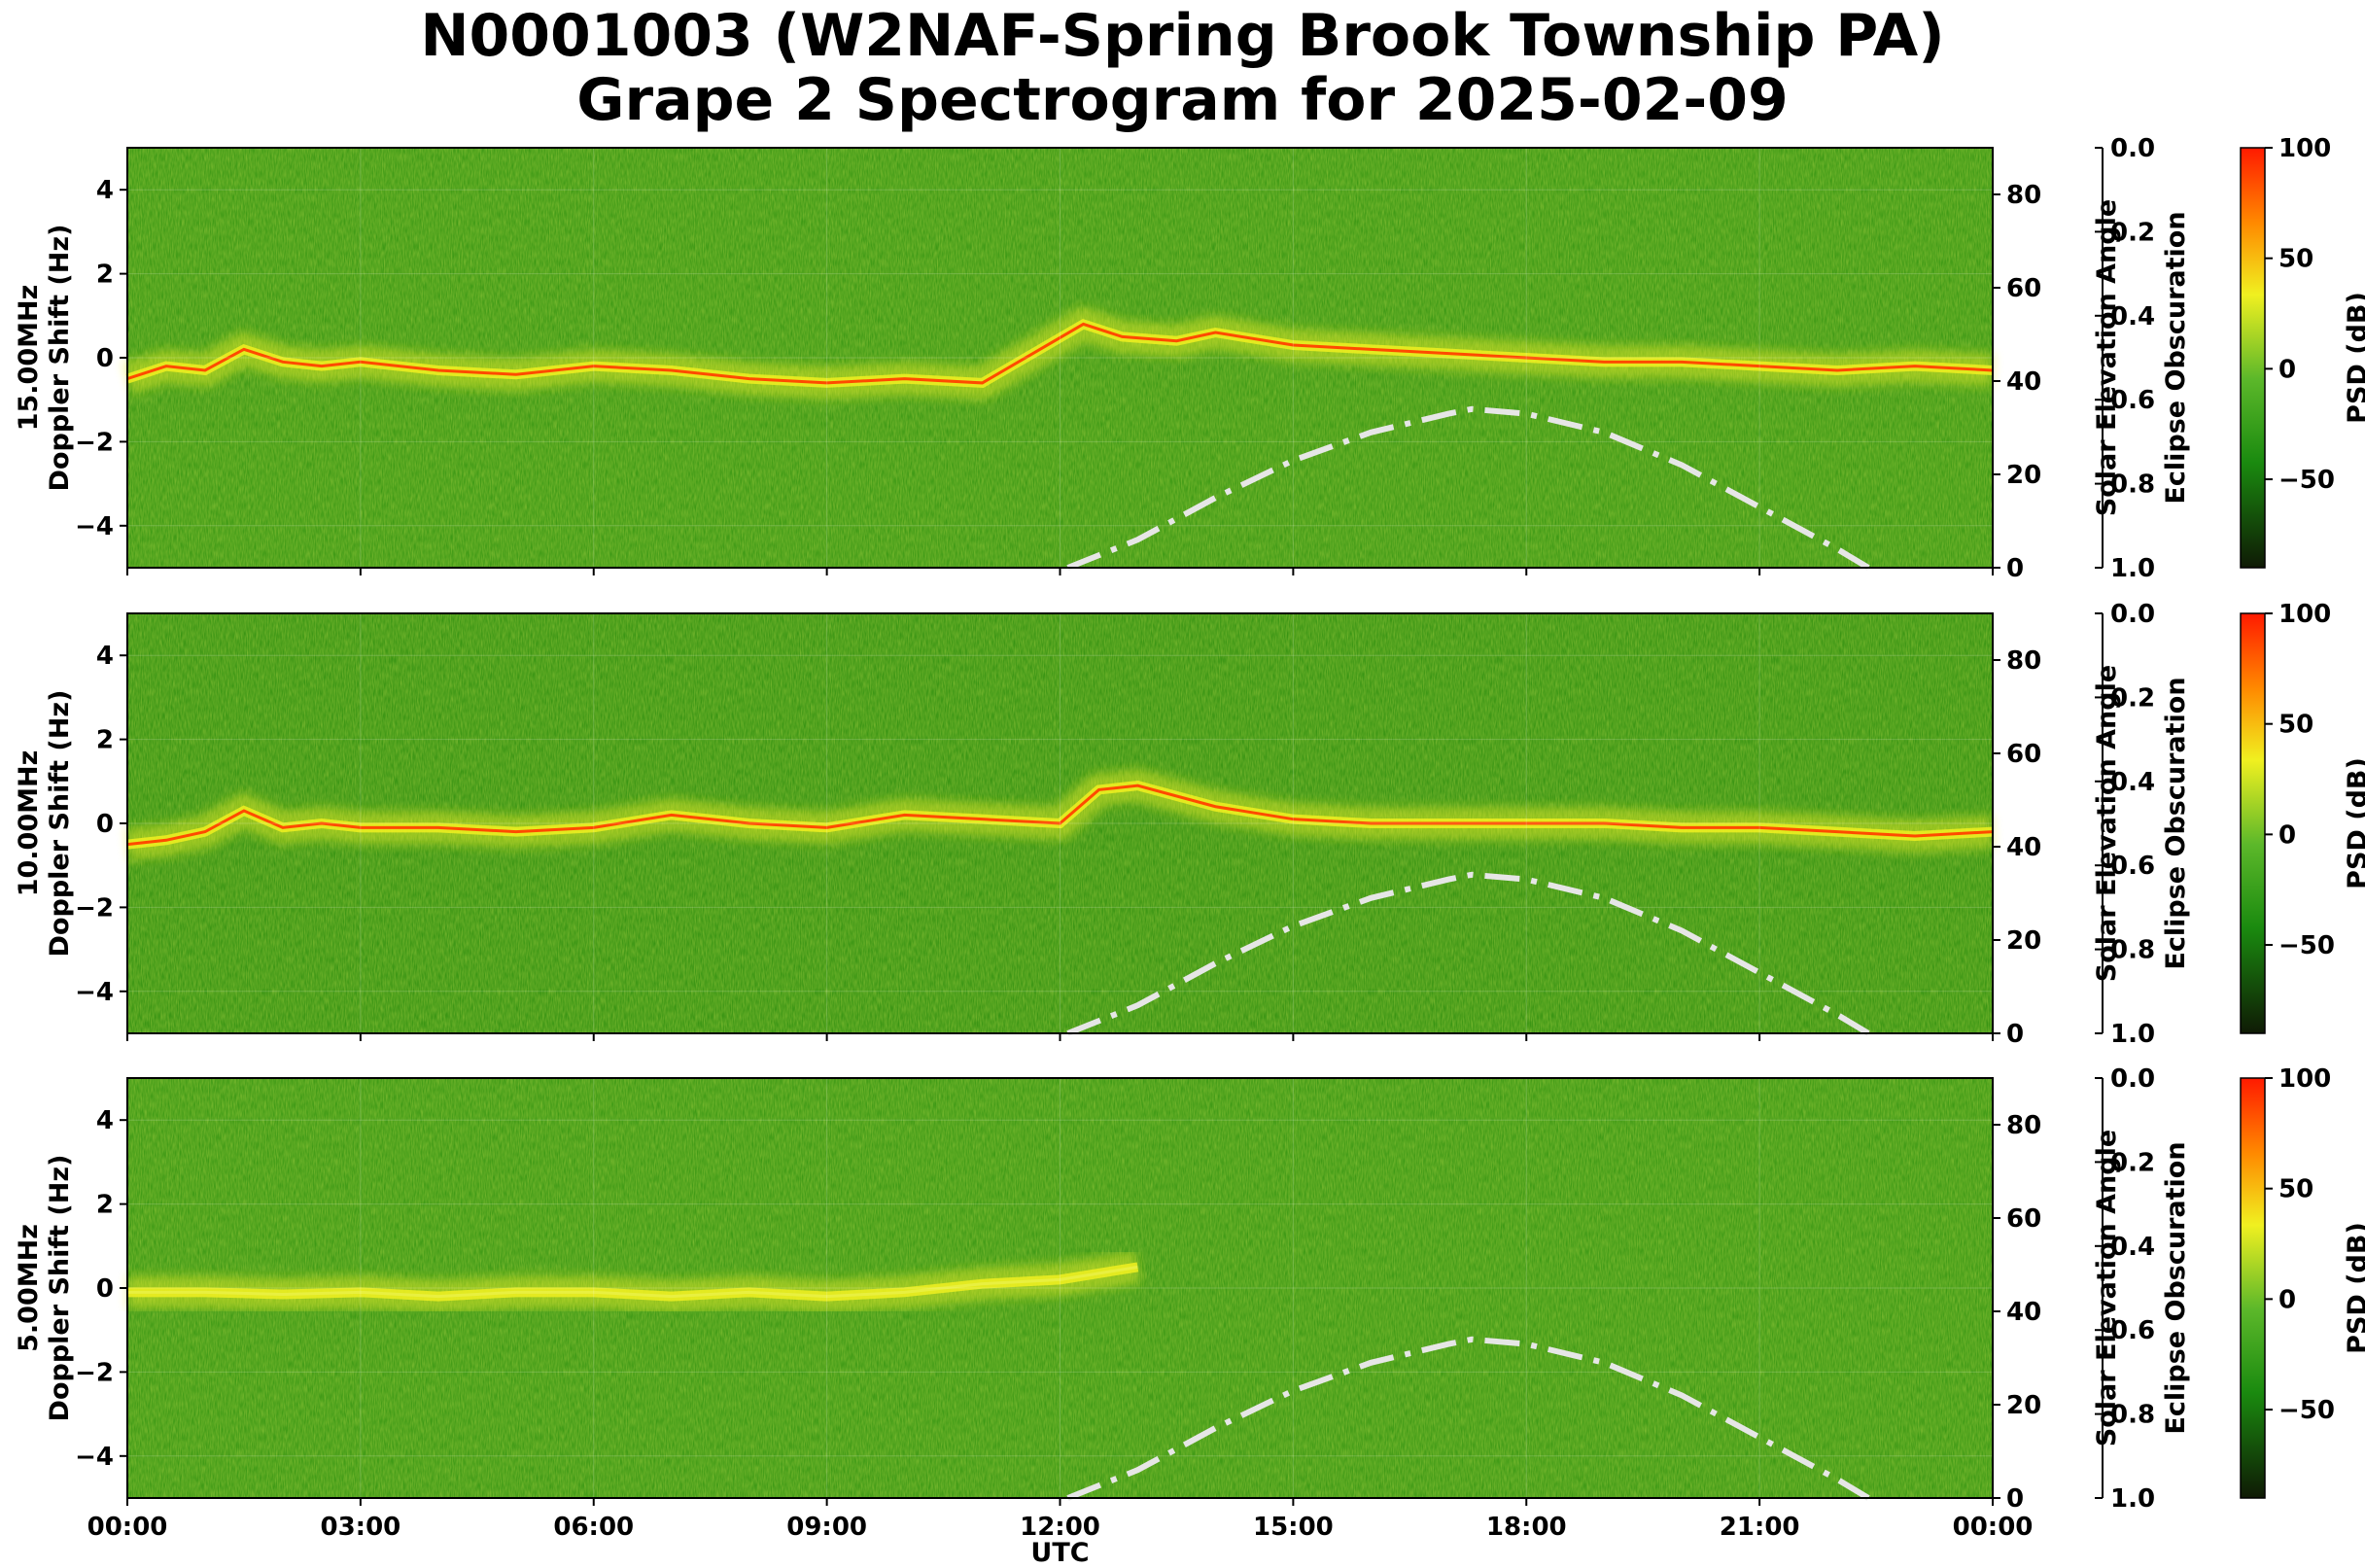 The width and height of the screenshot is (2365, 1568). Describe the element at coordinates (593, 1527) in the screenshot. I see `x-tick-label: 06:00` at that location.